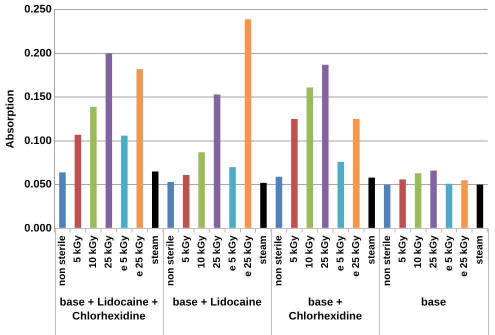 The image size is (495, 335). What do you see at coordinates (109, 309) in the screenshot?
I see `text: base + Lidocaine + Chlorhexidine` at bounding box center [109, 309].